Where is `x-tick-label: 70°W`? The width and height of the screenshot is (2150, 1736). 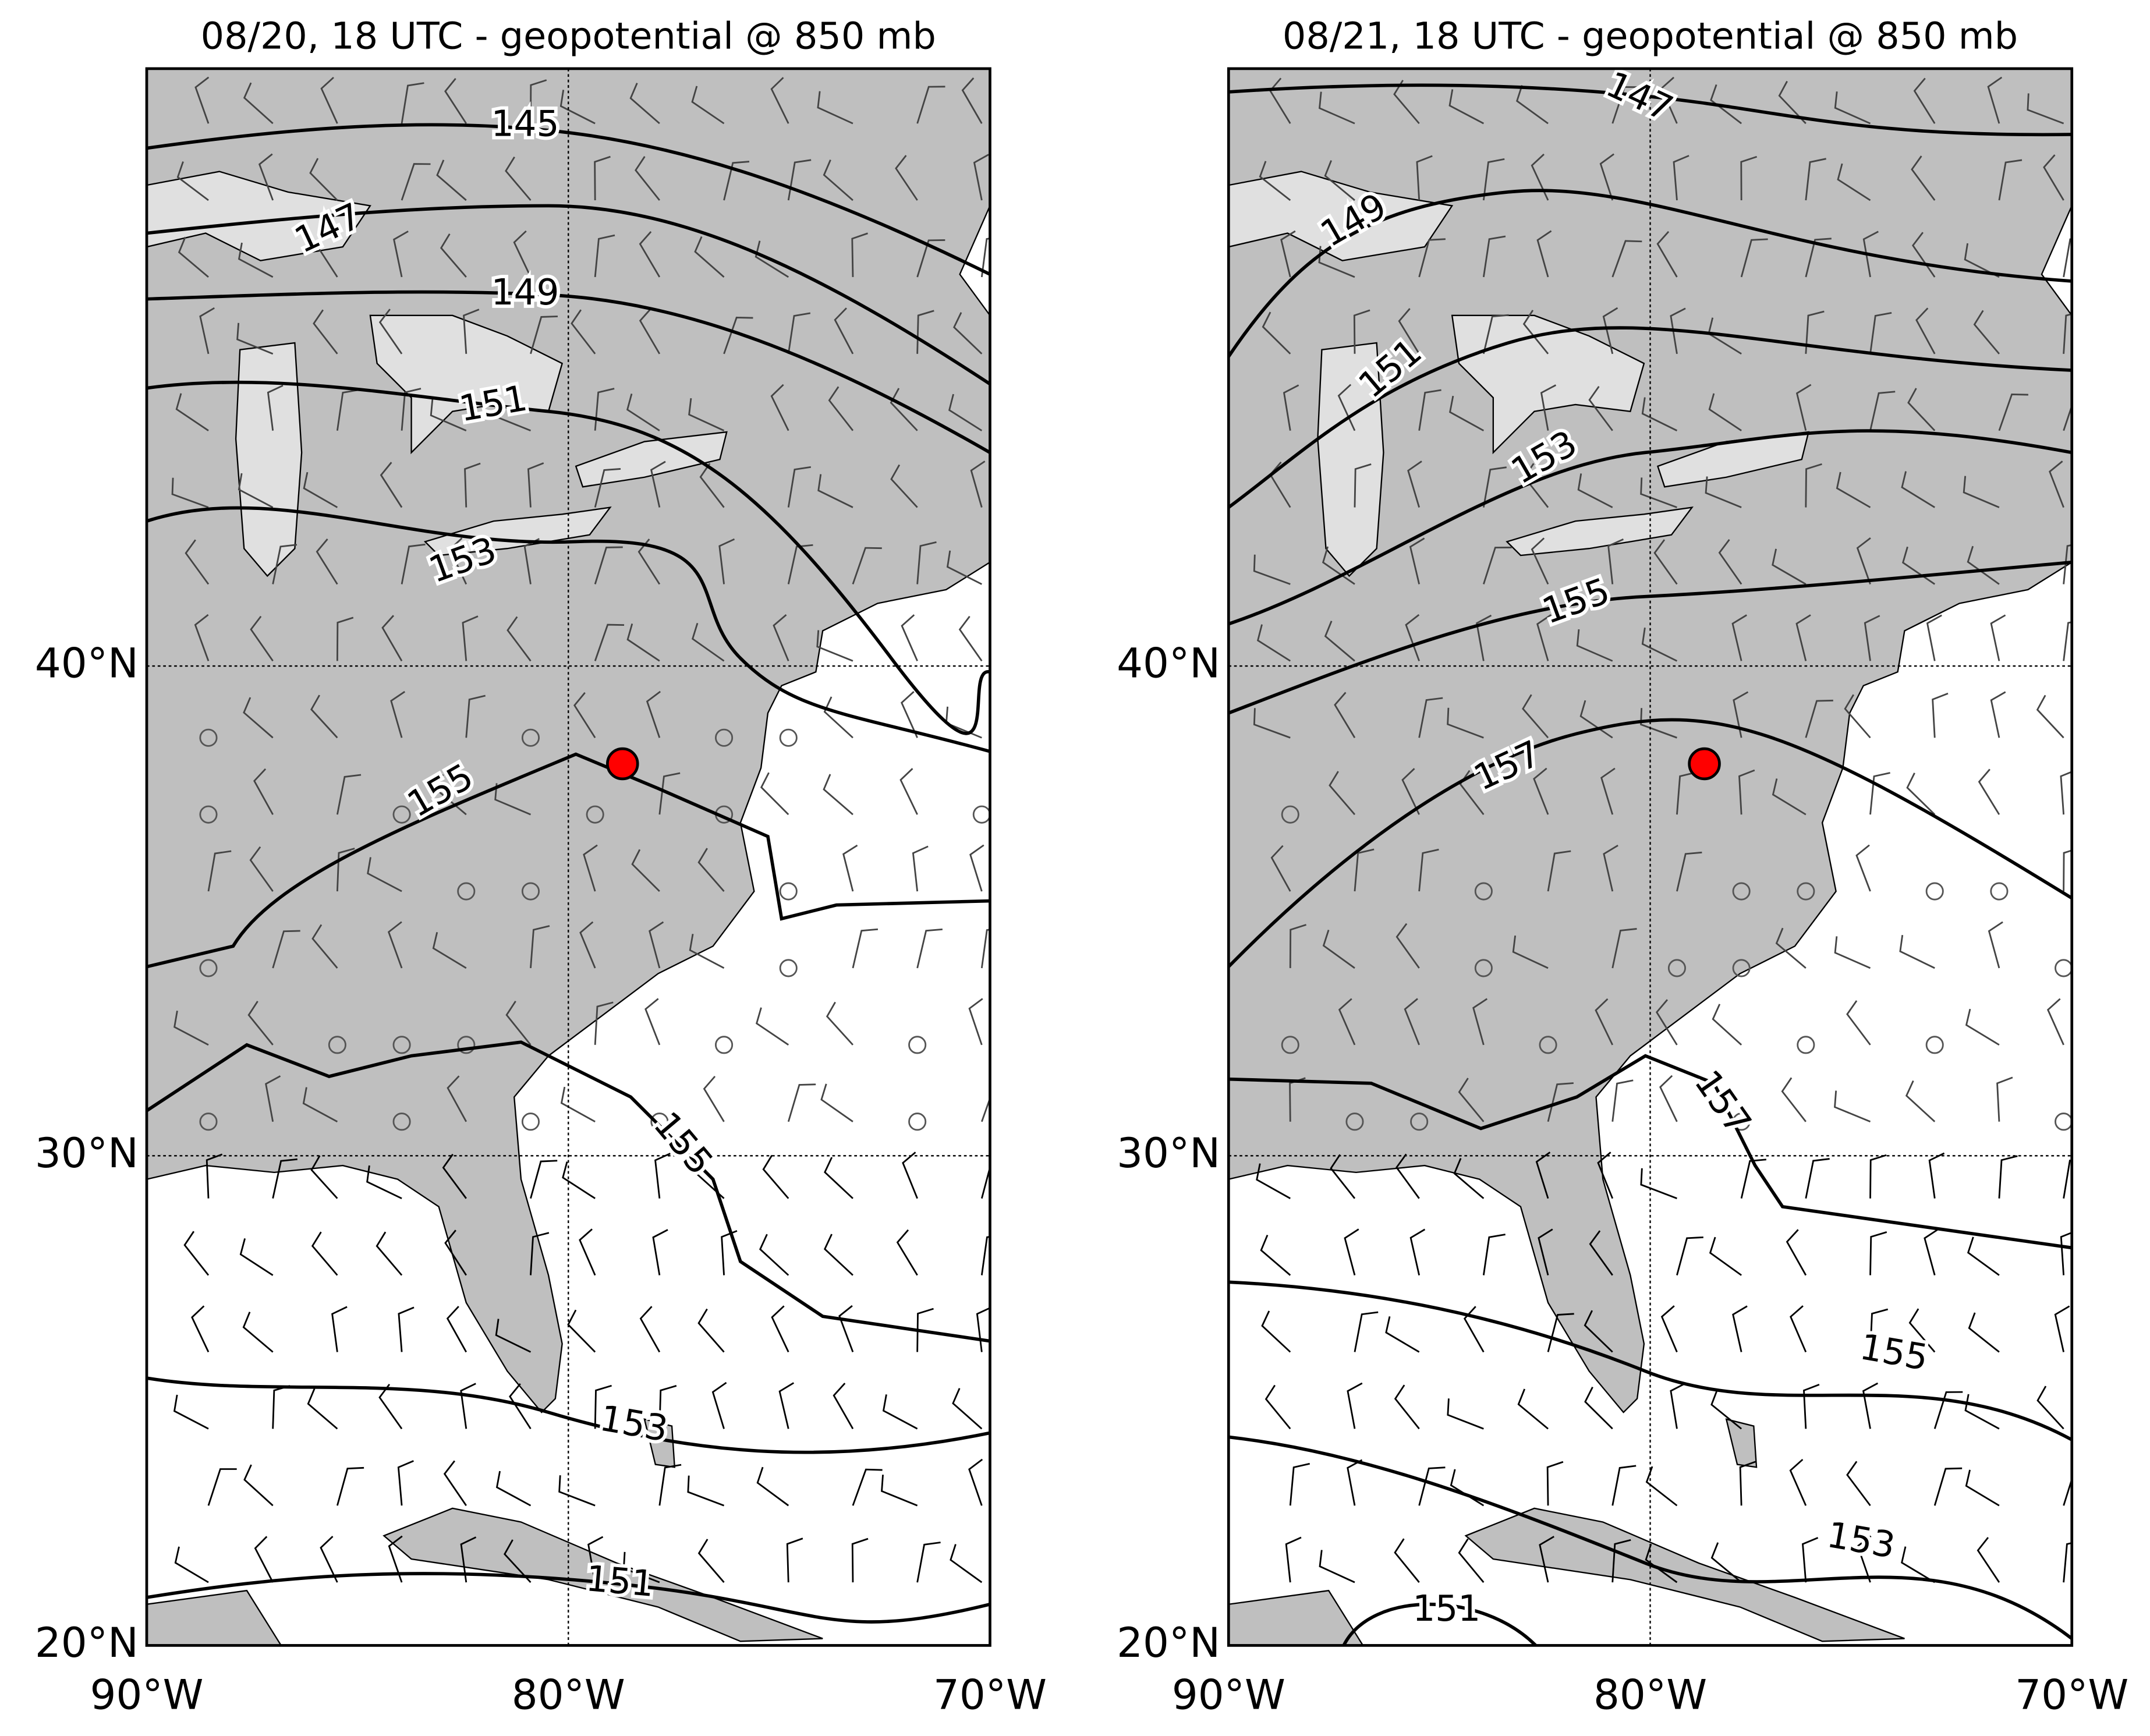 x-tick-label: 70°W is located at coordinates (990, 1694).